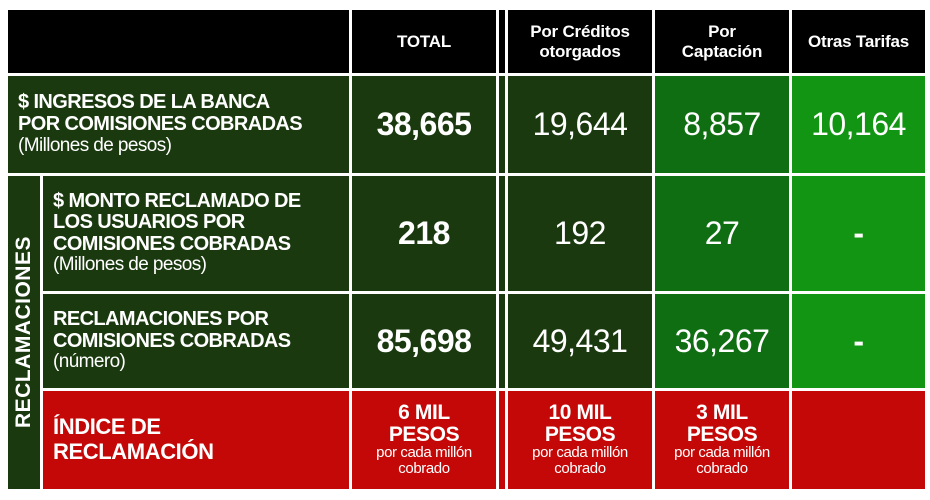  I want to click on ingresos-captacion-cell: 8,857, so click(722, 124).